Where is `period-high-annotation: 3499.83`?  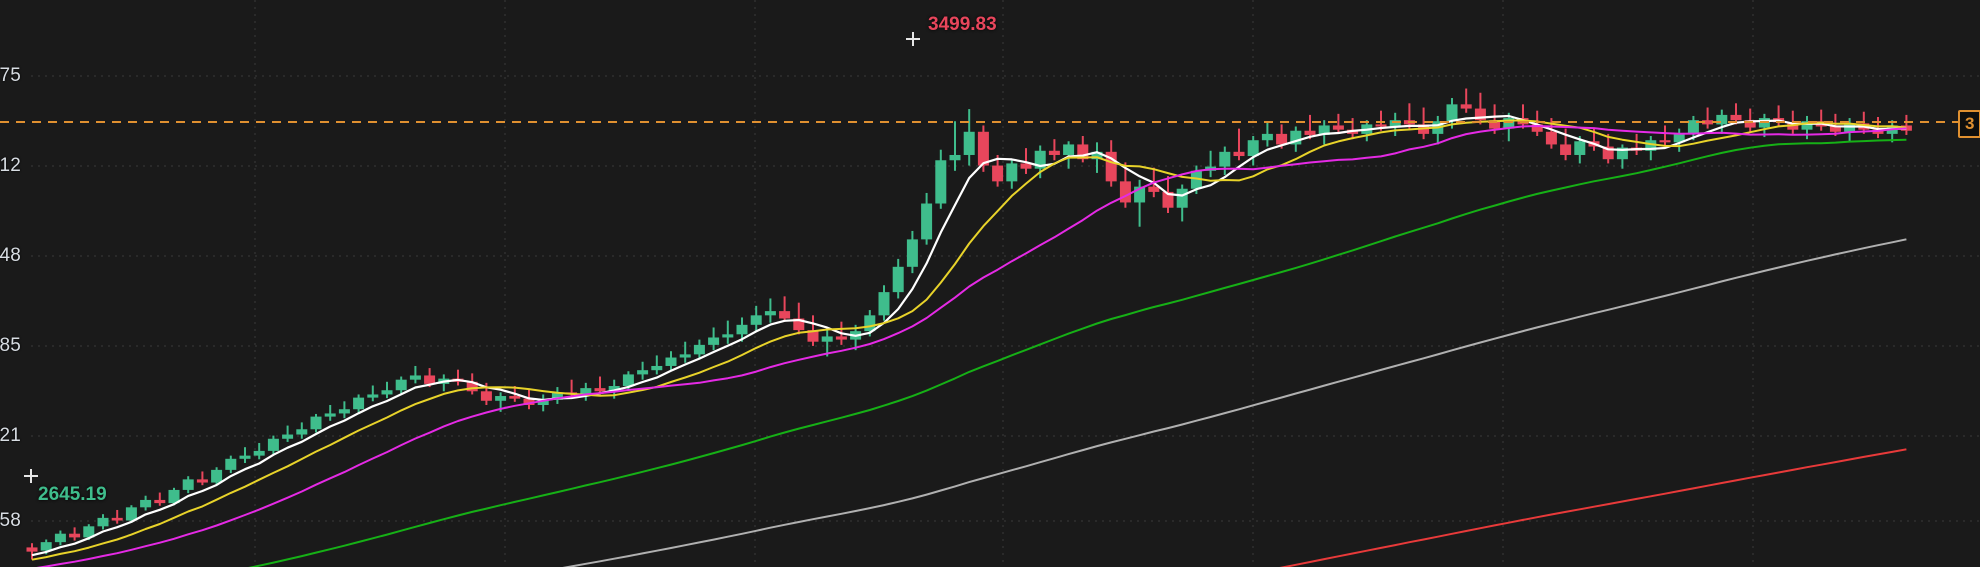 period-high-annotation: 3499.83 is located at coordinates (962, 24).